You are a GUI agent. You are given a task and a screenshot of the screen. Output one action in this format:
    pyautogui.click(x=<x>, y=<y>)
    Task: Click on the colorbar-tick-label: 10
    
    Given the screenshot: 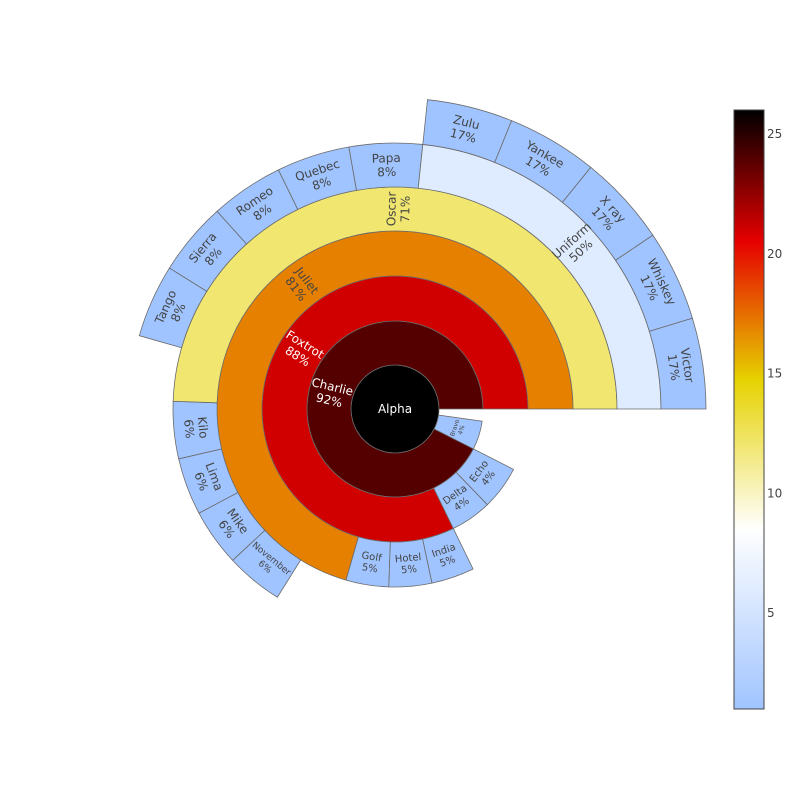 What is the action you would take?
    pyautogui.click(x=774, y=493)
    